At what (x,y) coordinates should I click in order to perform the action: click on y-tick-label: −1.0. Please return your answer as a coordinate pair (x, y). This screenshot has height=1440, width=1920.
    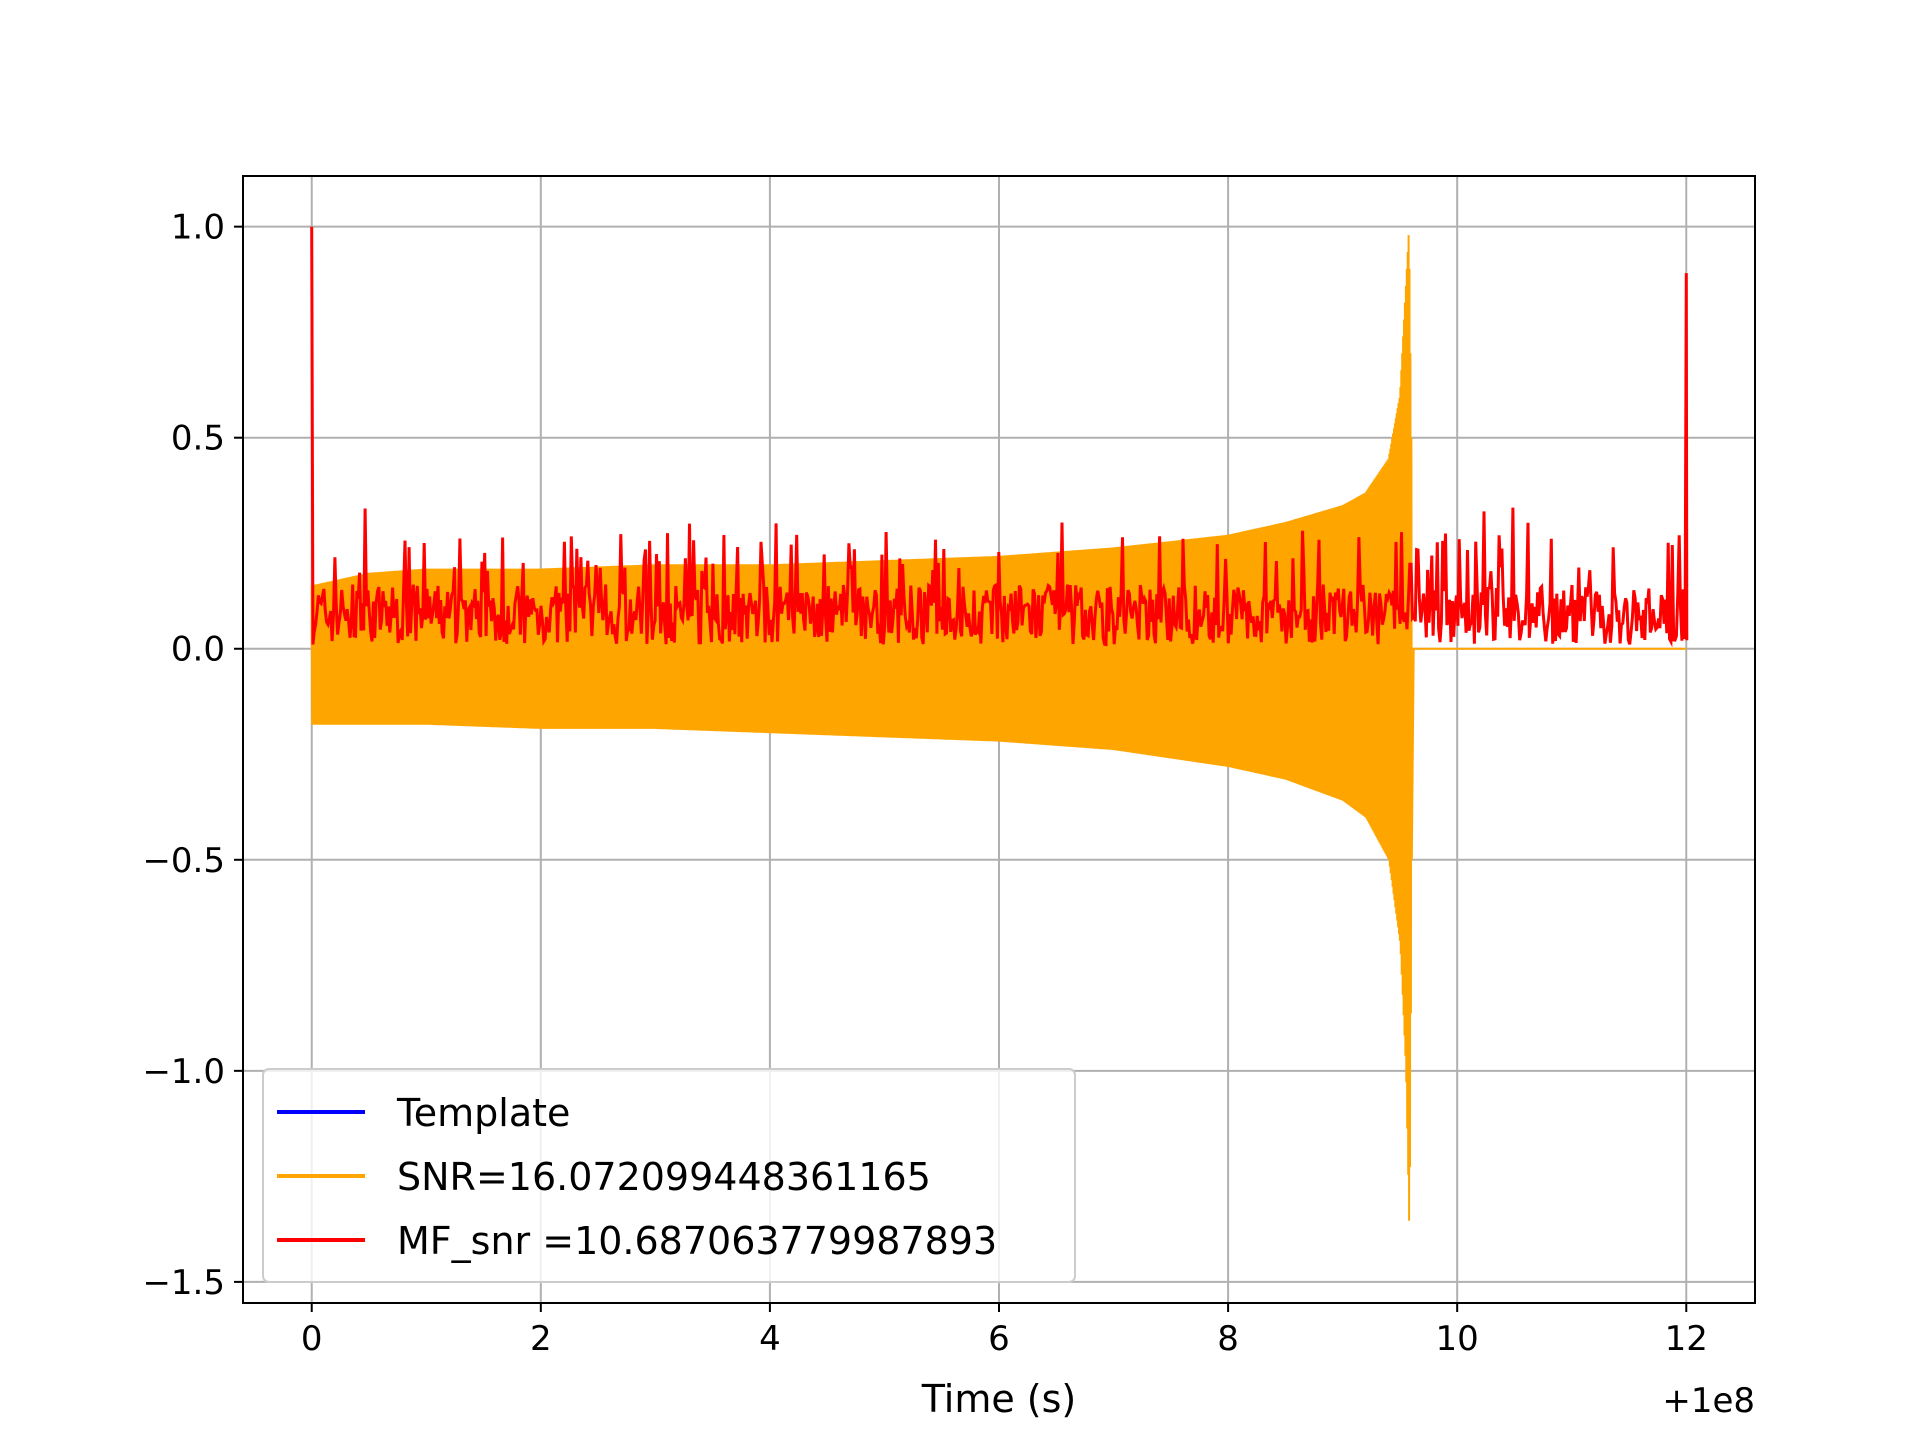
    Looking at the image, I should click on (183, 1072).